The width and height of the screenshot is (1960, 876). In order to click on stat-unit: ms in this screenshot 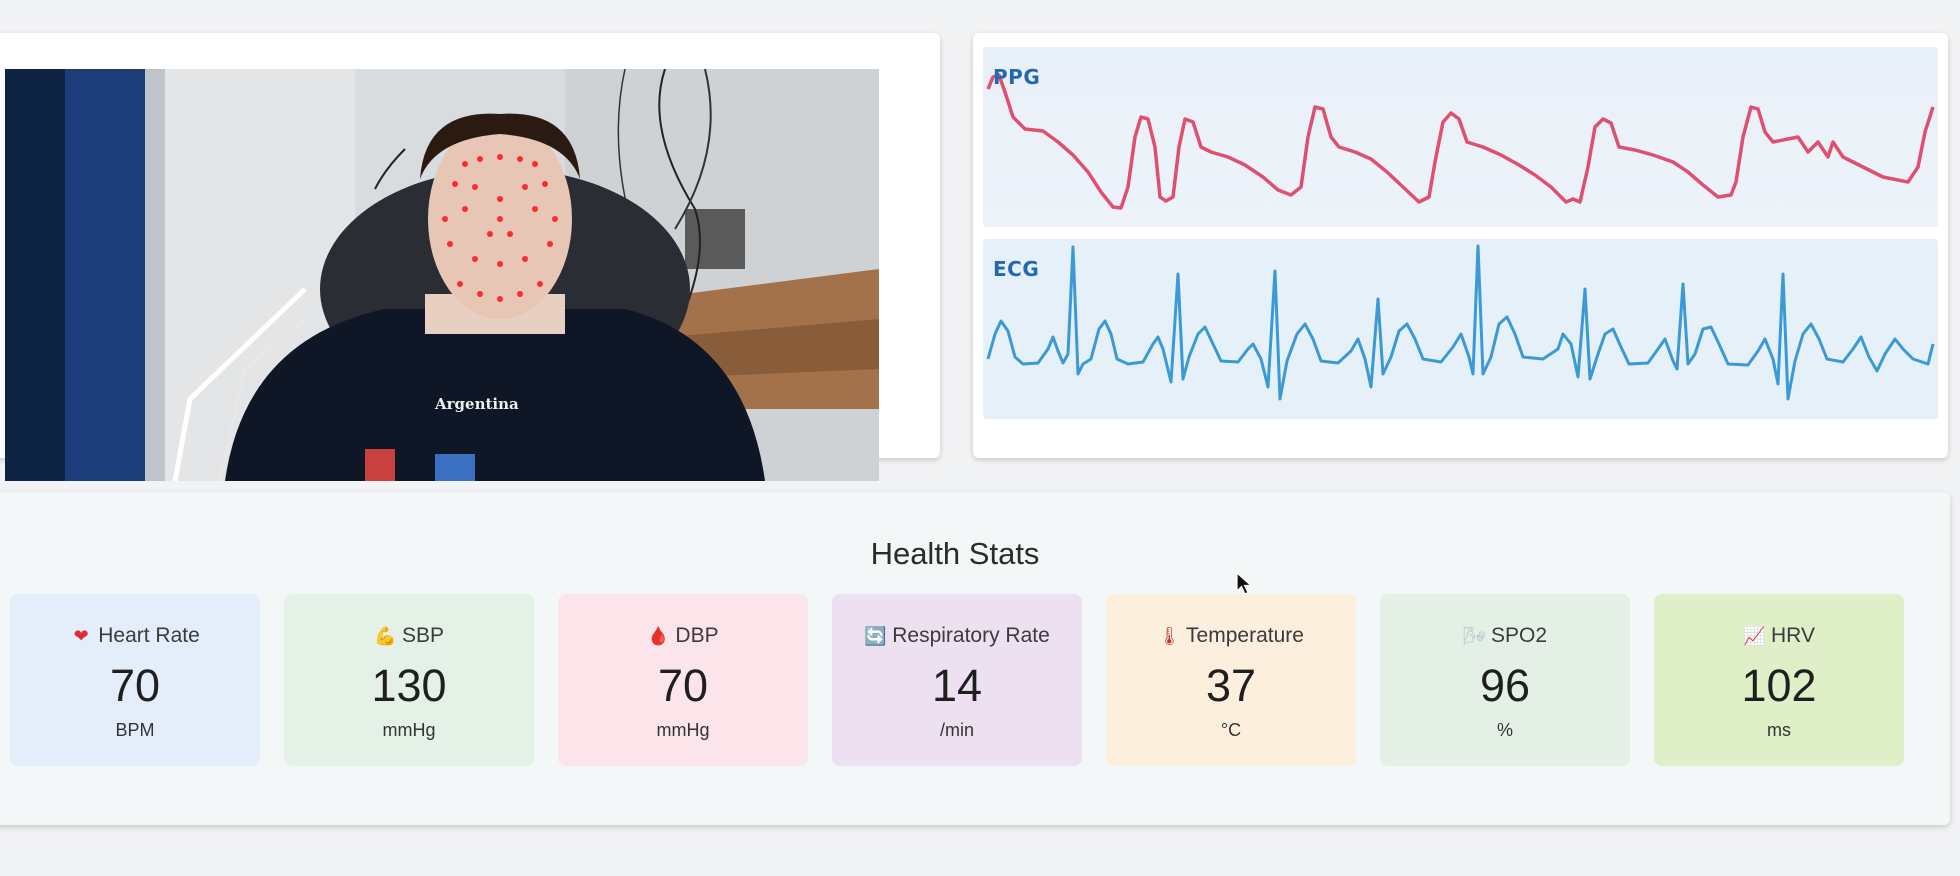, I will do `click(1779, 730)`.